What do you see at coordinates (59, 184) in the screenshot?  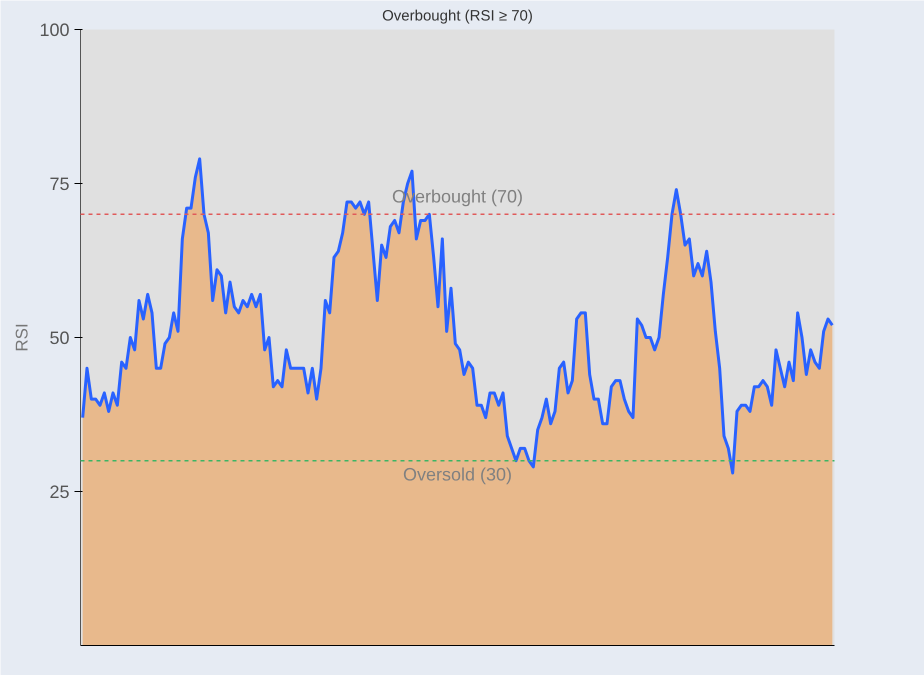 I see `y-tick-label: 75` at bounding box center [59, 184].